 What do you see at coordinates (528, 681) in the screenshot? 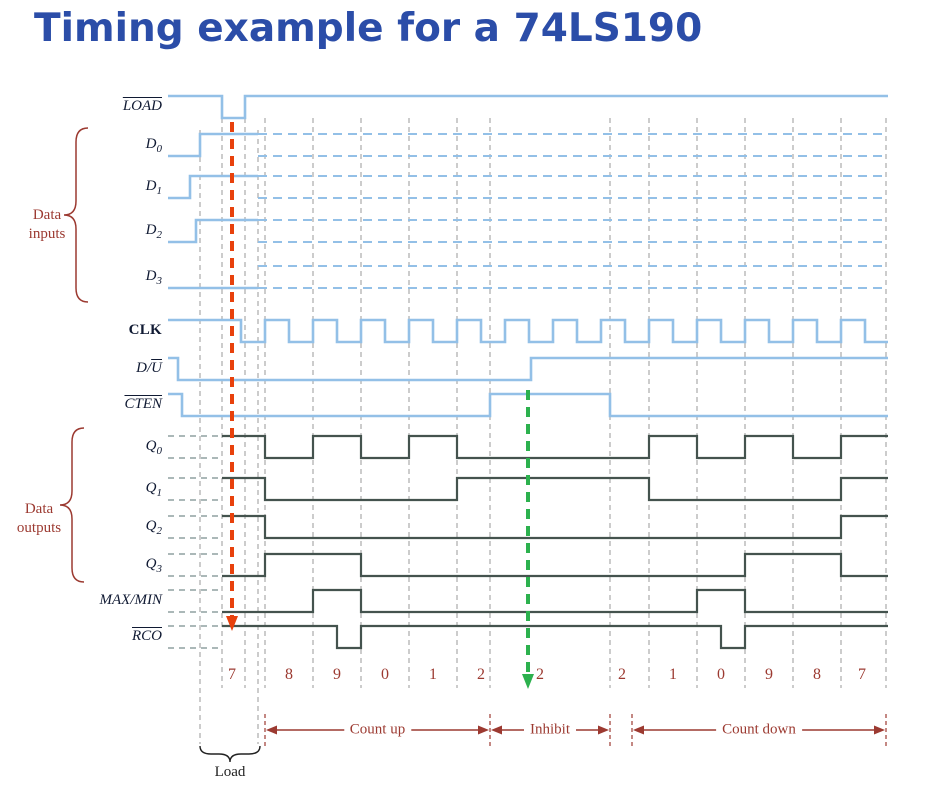
I see `inhibit-moment-arrow-head-icon` at bounding box center [528, 681].